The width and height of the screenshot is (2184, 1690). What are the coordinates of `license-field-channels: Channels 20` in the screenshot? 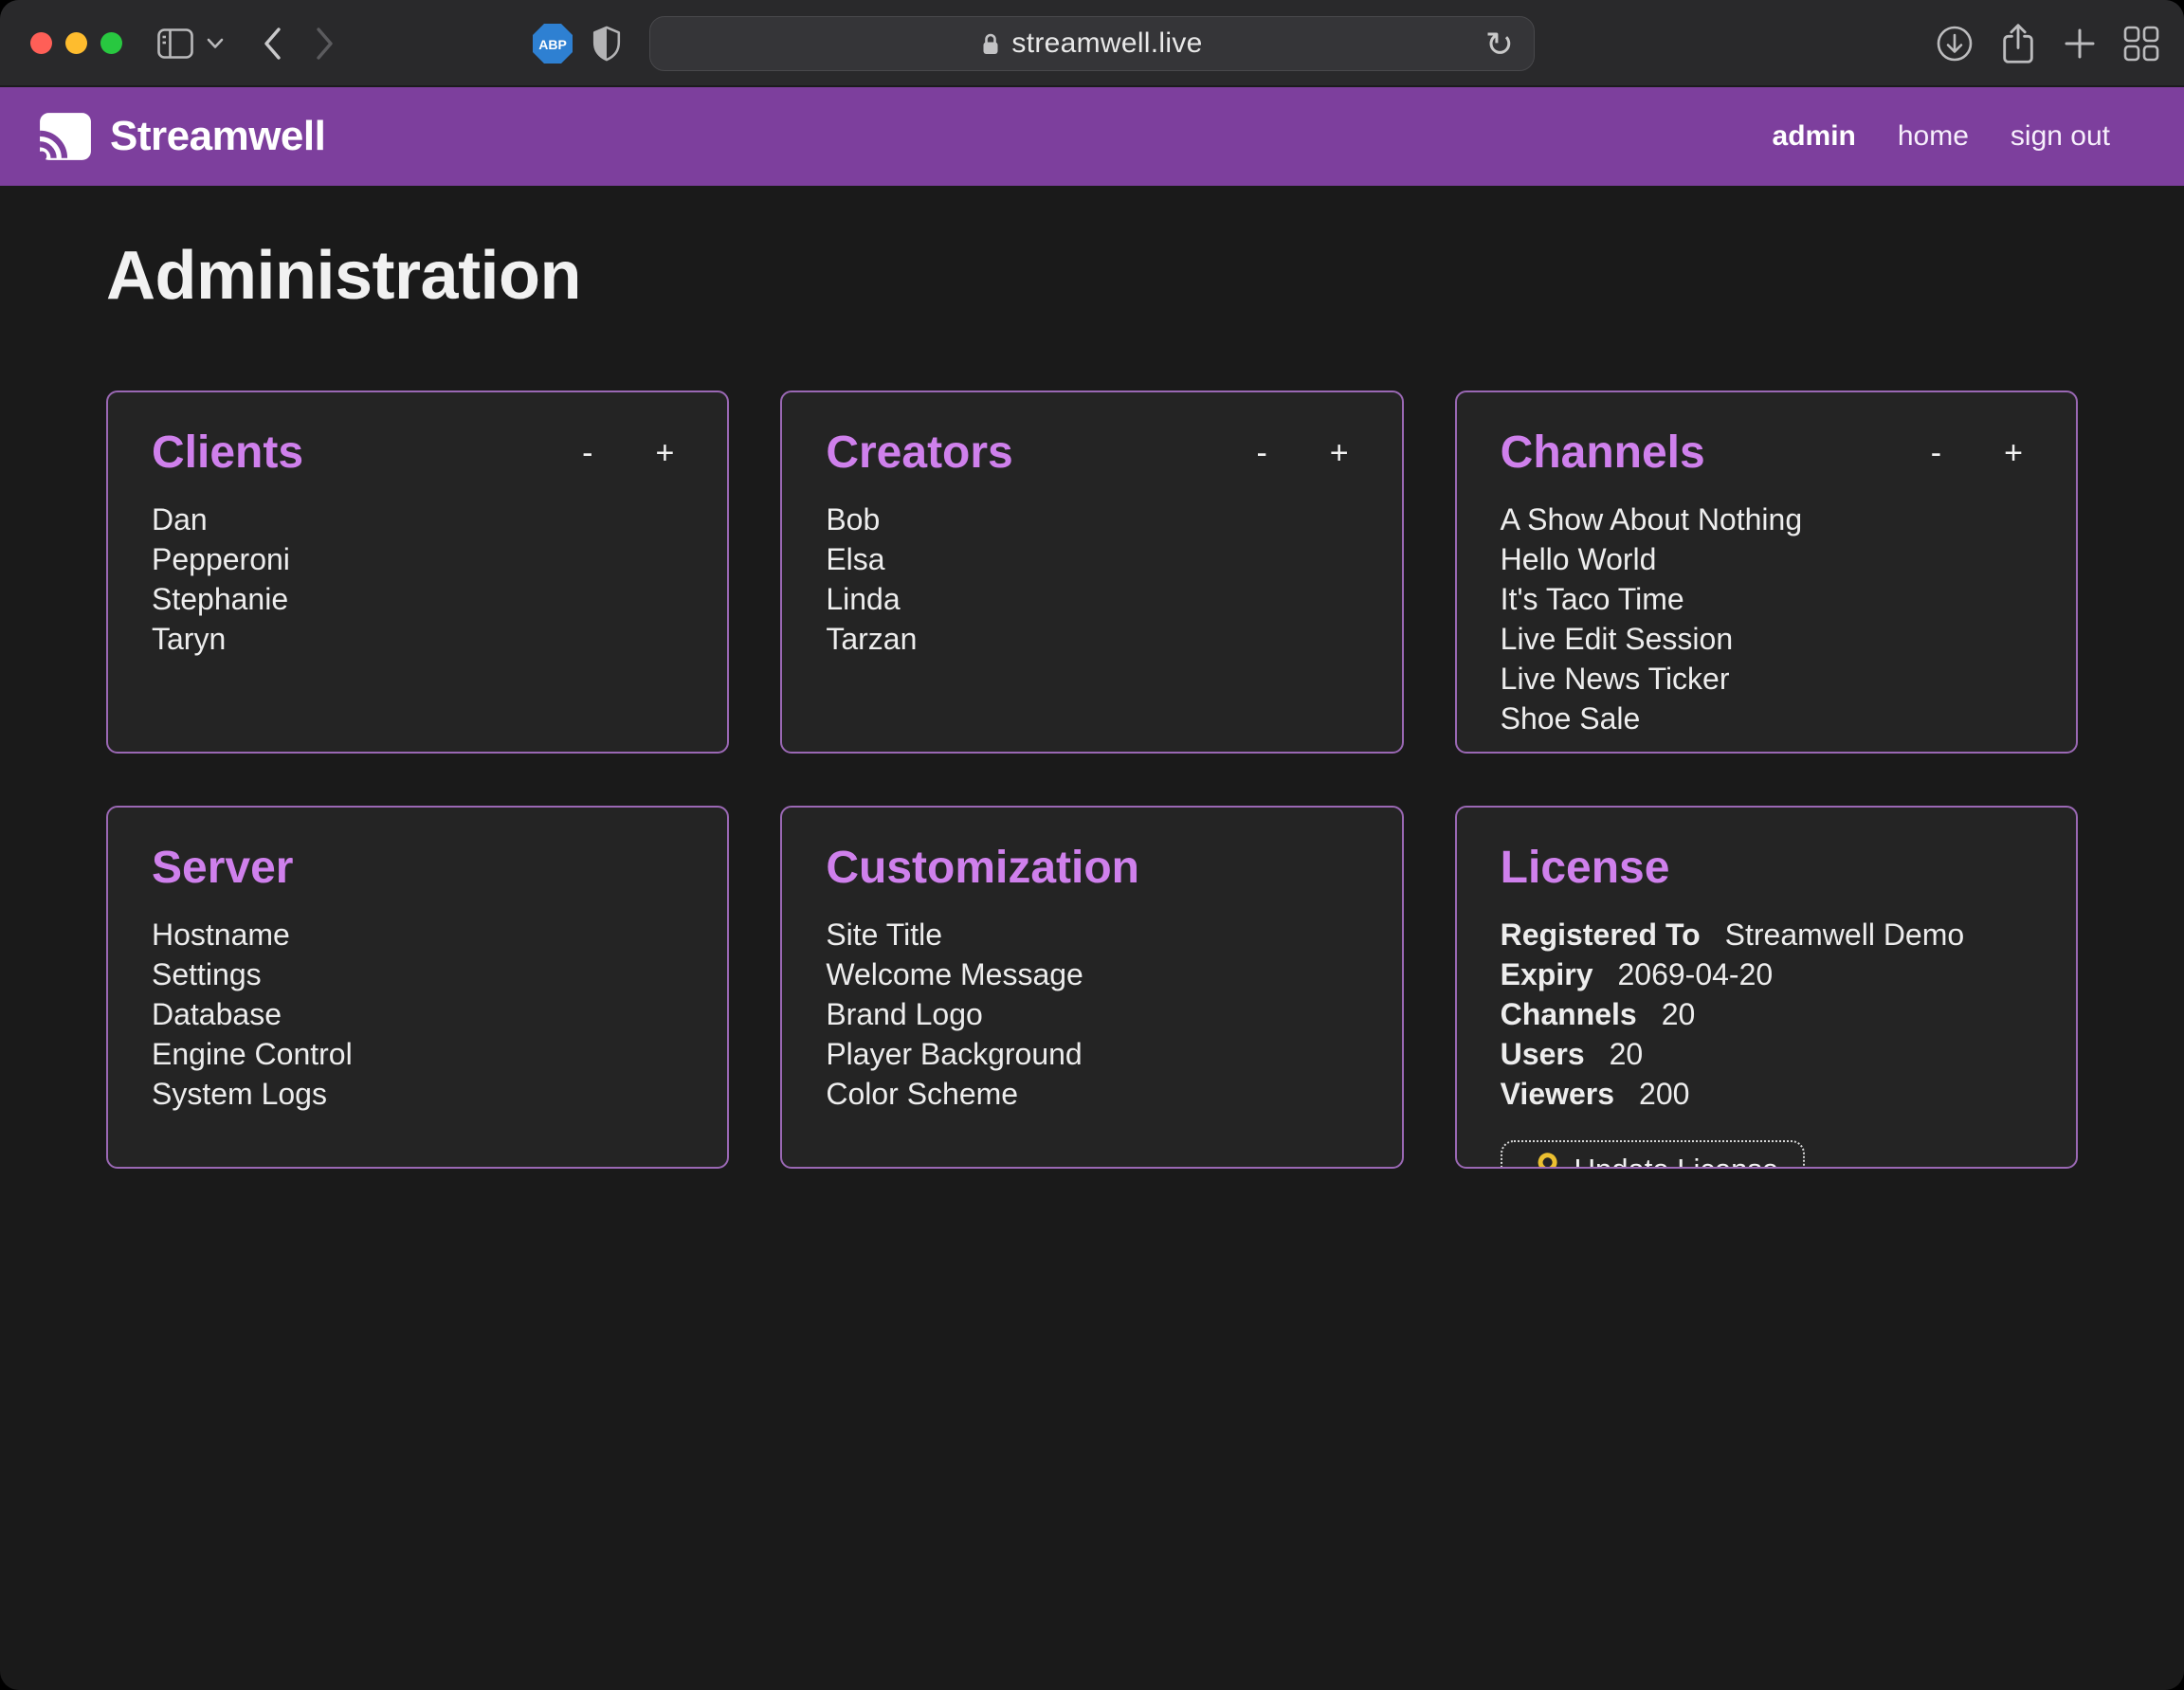 It's located at (1766, 1014).